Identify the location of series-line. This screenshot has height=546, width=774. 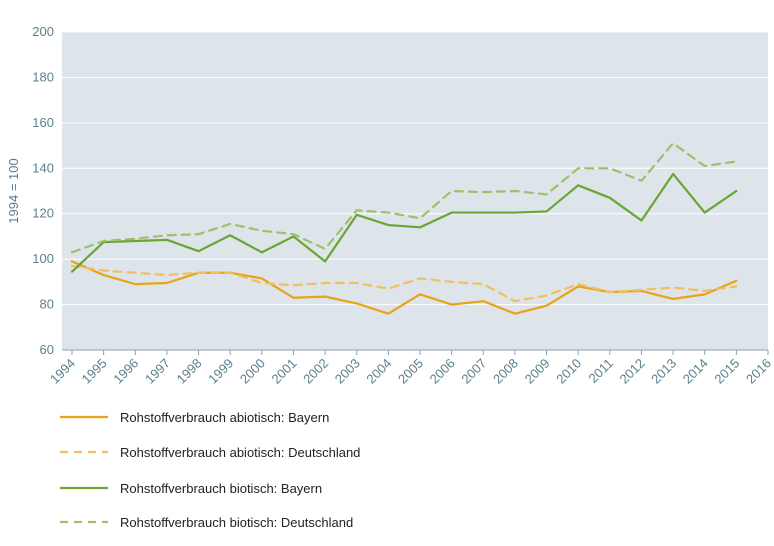
(404, 283).